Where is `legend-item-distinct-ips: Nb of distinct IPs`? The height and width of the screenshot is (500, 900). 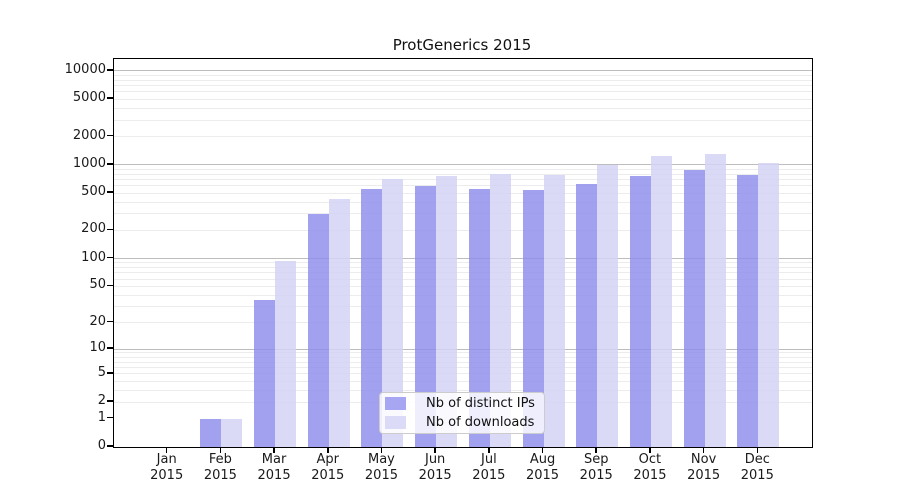
legend-item-distinct-ips: Nb of distinct IPs is located at coordinates (464, 403).